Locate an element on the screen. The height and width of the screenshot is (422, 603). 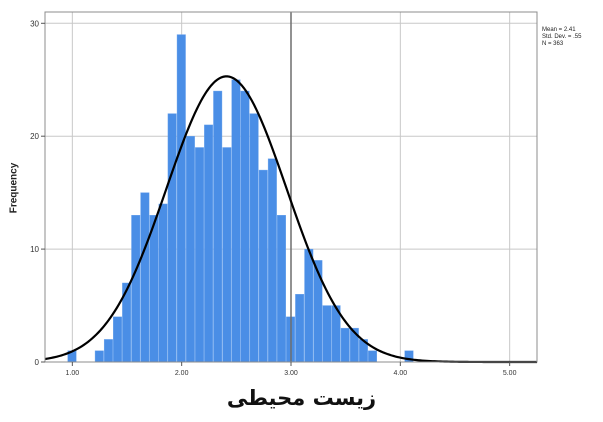
x-tick-label: 1.00 is located at coordinates (73, 373).